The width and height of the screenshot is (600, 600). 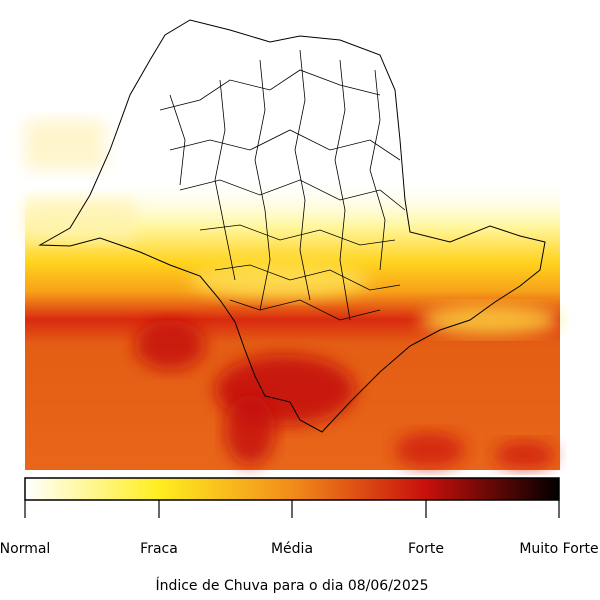 What do you see at coordinates (291, 585) in the screenshot?
I see `caption: Índice de Chuva para o dia 08/06/2025` at bounding box center [291, 585].